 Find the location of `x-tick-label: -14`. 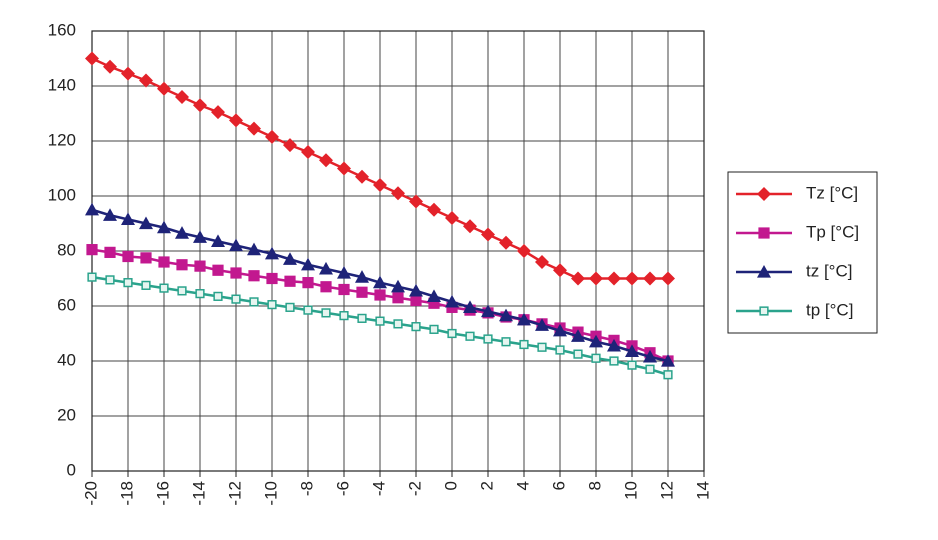

x-tick-label: -14 is located at coordinates (198, 493).